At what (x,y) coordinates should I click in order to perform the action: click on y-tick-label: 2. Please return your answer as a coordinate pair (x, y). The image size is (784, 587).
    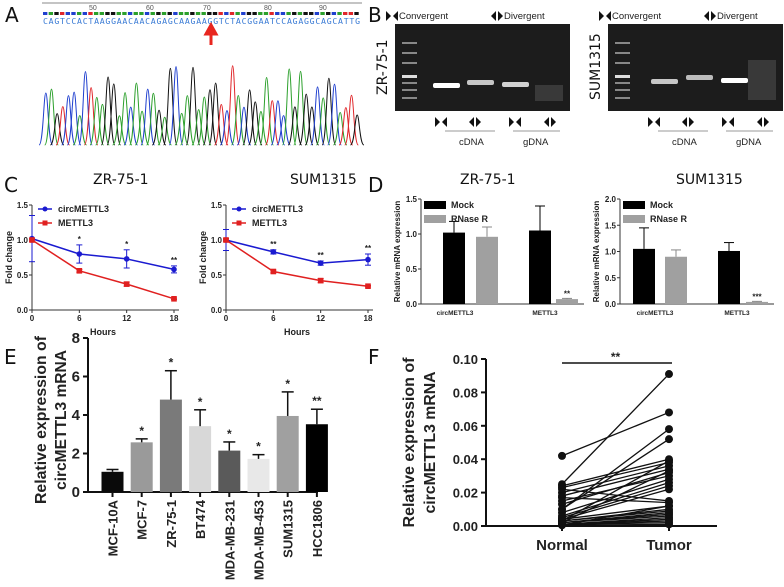
    Looking at the image, I should click on (76, 454).